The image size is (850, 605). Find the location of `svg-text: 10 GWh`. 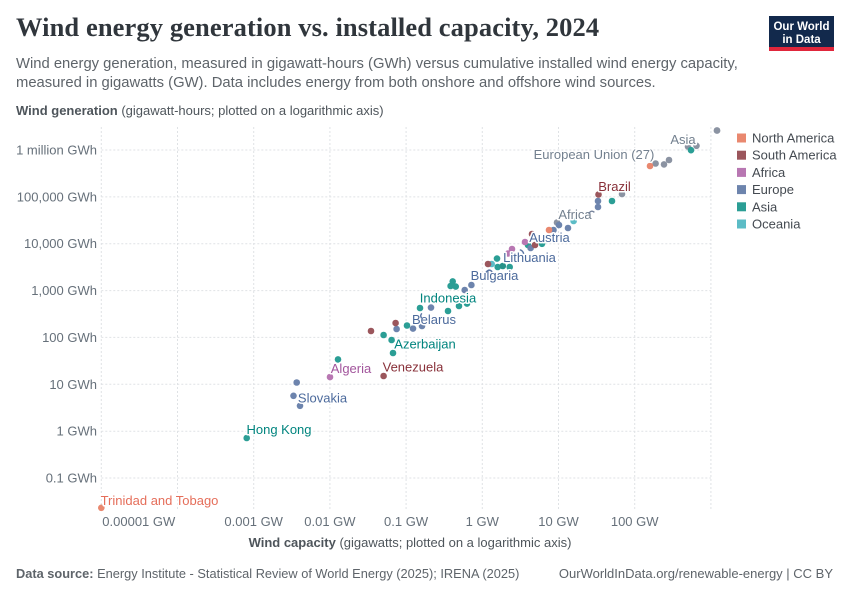

svg-text: 10 GWh is located at coordinates (73, 384).